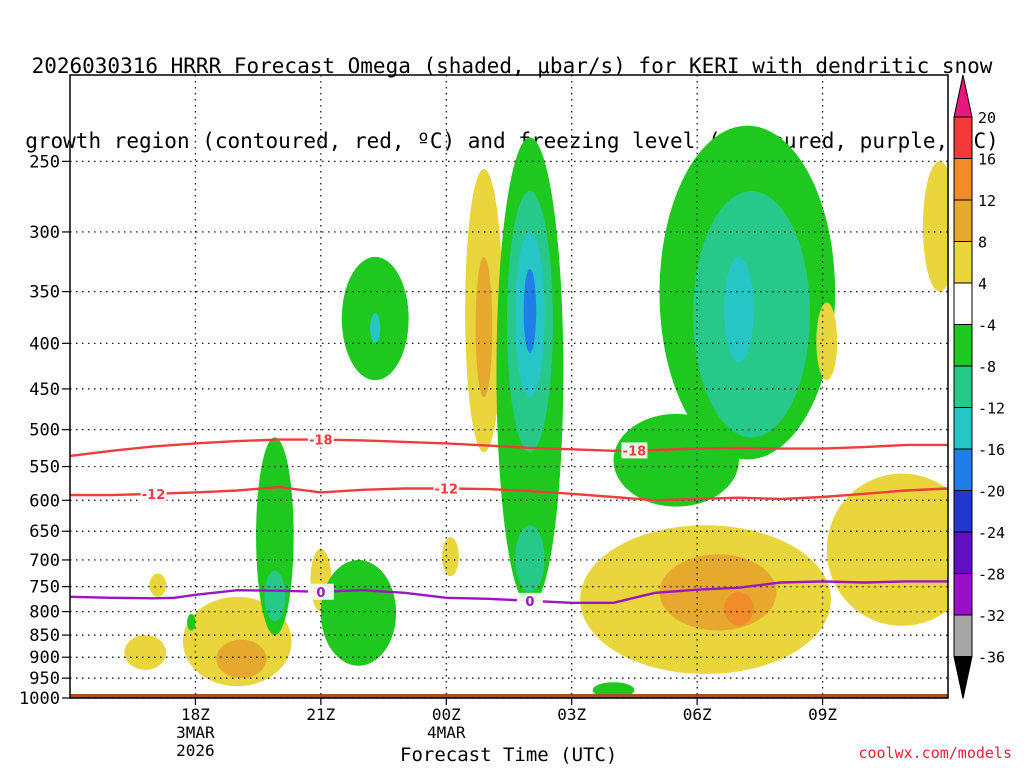 The height and width of the screenshot is (768, 1024). What do you see at coordinates (44, 344) in the screenshot?
I see `y-tick-label-400: 400` at bounding box center [44, 344].